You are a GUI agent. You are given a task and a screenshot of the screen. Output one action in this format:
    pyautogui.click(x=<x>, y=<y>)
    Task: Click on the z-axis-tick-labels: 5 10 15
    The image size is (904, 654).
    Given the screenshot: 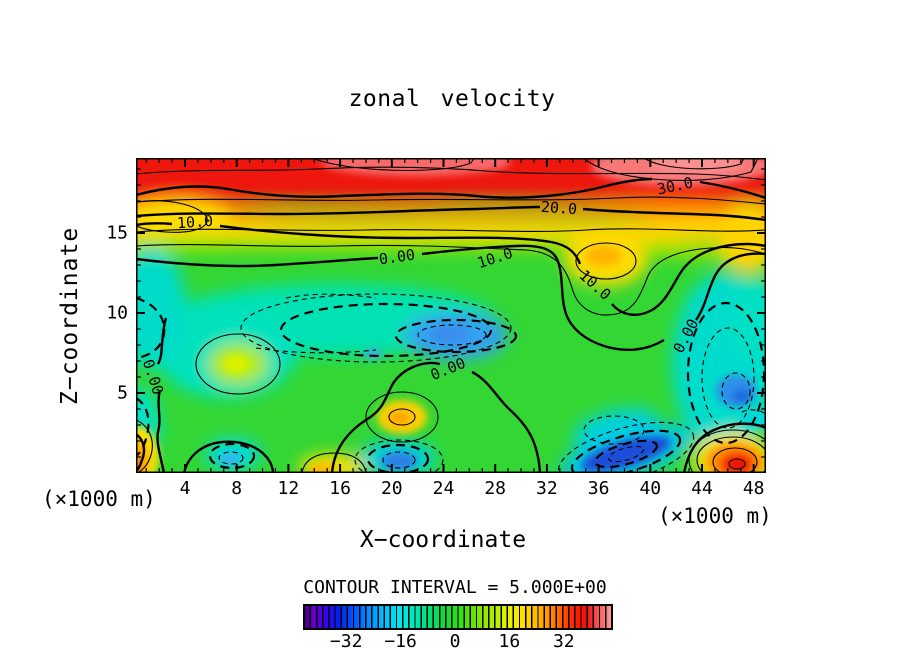 What is the action you would take?
    pyautogui.click(x=112, y=315)
    